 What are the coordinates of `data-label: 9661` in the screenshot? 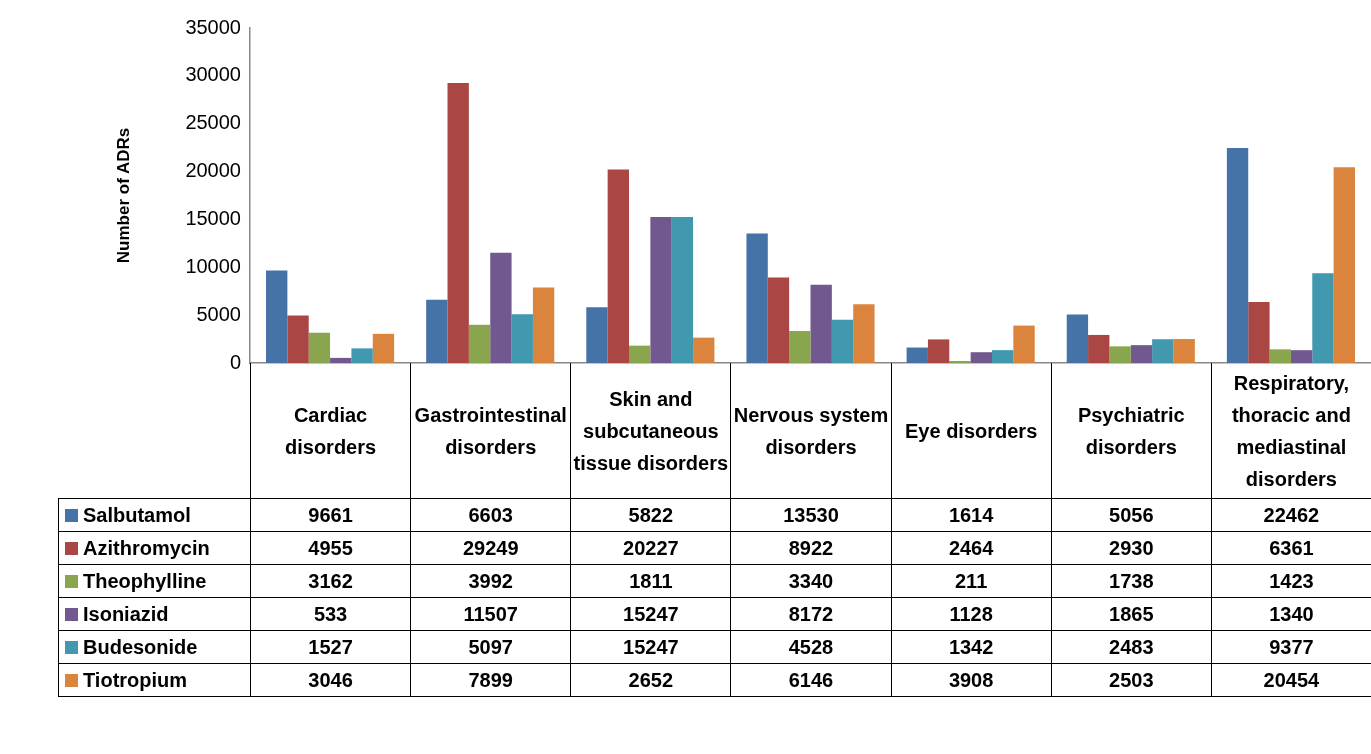 It's located at (330, 515).